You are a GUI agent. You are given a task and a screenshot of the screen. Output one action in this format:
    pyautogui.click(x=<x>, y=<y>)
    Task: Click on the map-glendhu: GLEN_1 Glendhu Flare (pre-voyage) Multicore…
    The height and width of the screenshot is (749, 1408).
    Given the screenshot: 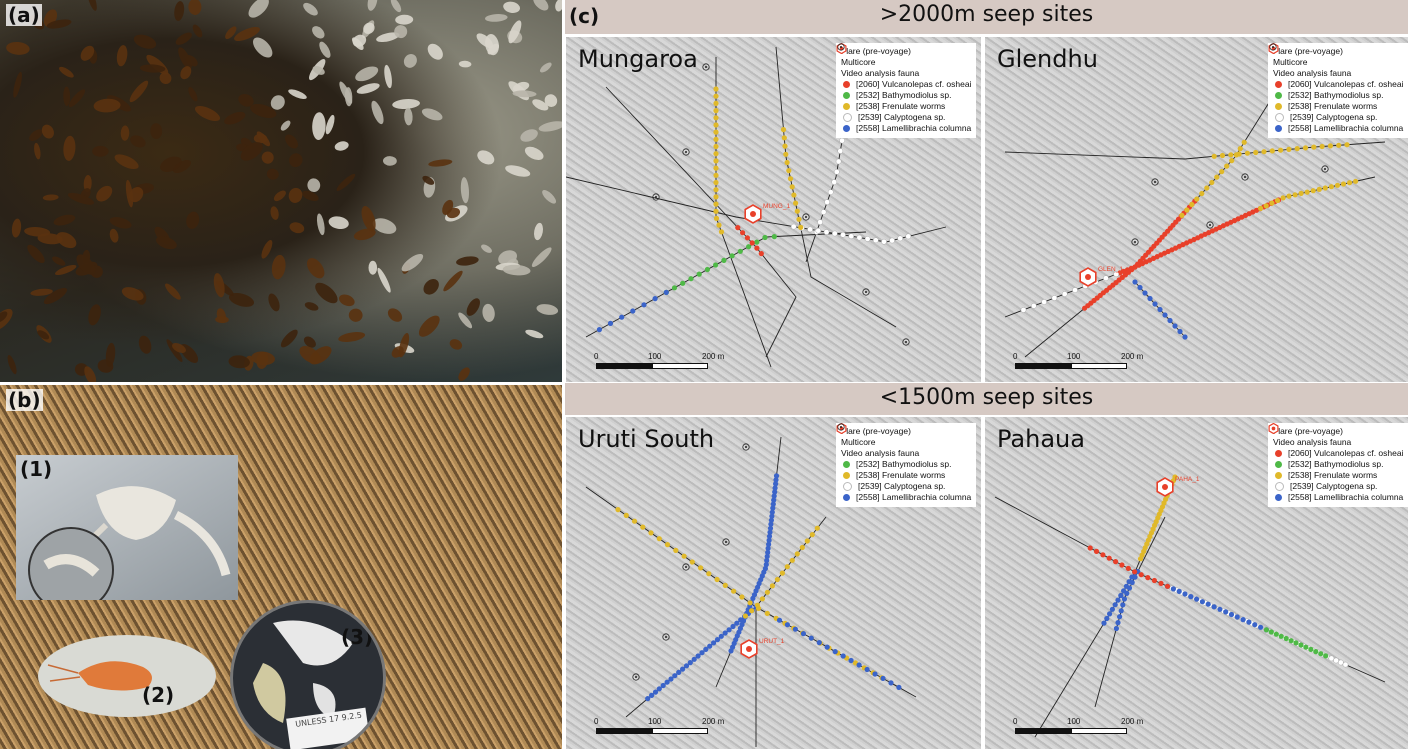 What is the action you would take?
    pyautogui.click(x=1196, y=209)
    